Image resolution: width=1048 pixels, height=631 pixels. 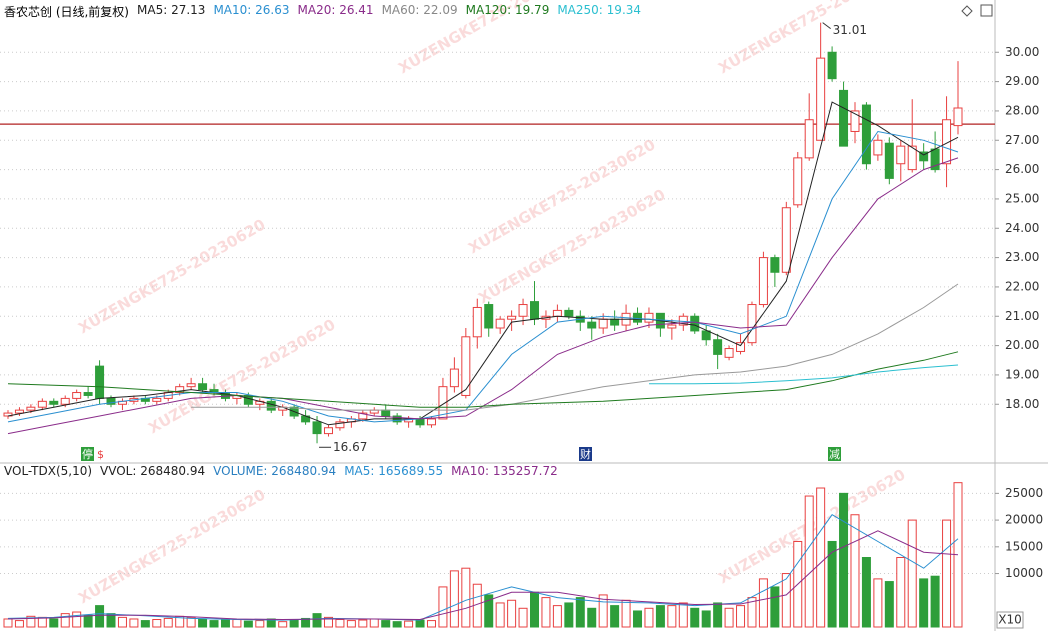 I want to click on event-label: 停, so click(x=87, y=454).